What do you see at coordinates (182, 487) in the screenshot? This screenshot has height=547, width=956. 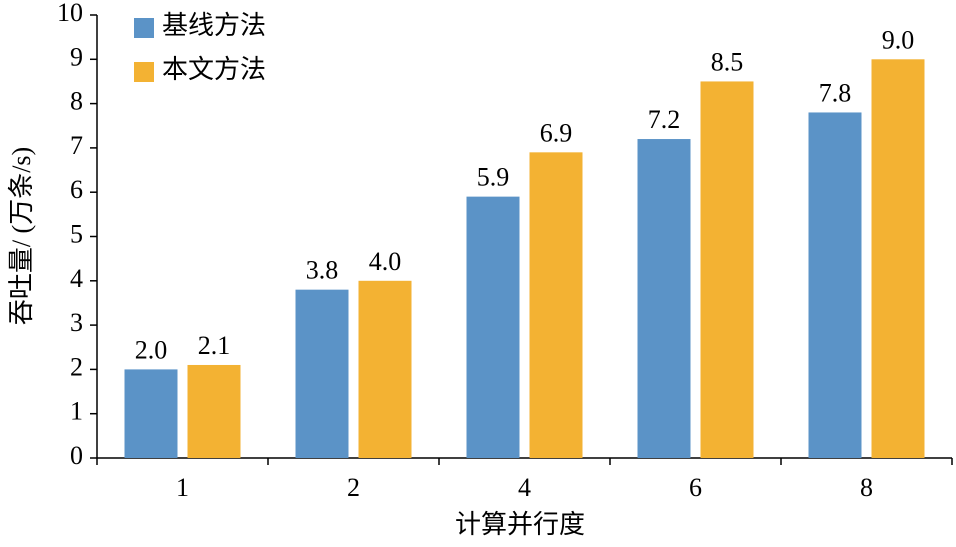 I see `x-tick-label: 1` at bounding box center [182, 487].